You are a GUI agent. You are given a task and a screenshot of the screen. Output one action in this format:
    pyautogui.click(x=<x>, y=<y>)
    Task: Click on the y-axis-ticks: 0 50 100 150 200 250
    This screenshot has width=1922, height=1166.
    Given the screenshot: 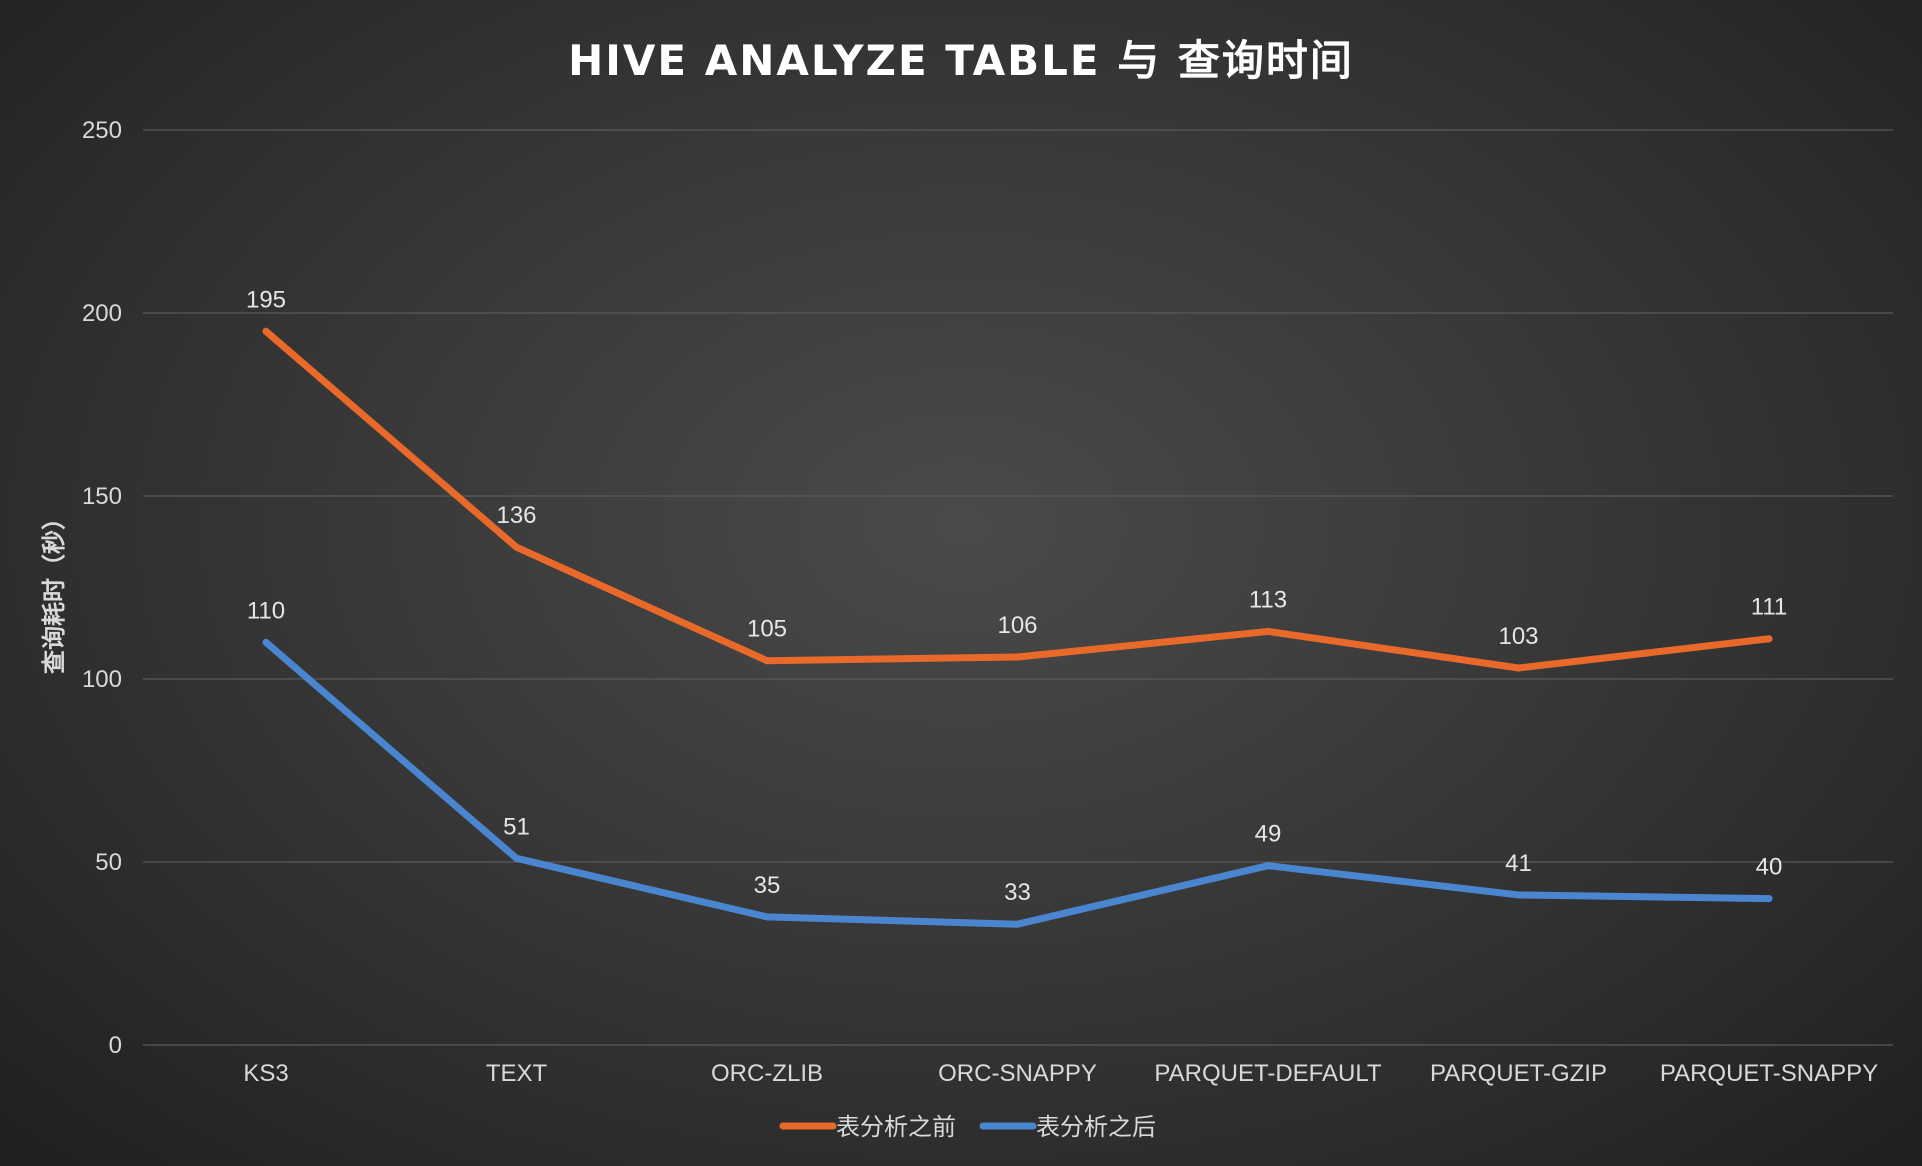 What is the action you would take?
    pyautogui.click(x=102, y=588)
    